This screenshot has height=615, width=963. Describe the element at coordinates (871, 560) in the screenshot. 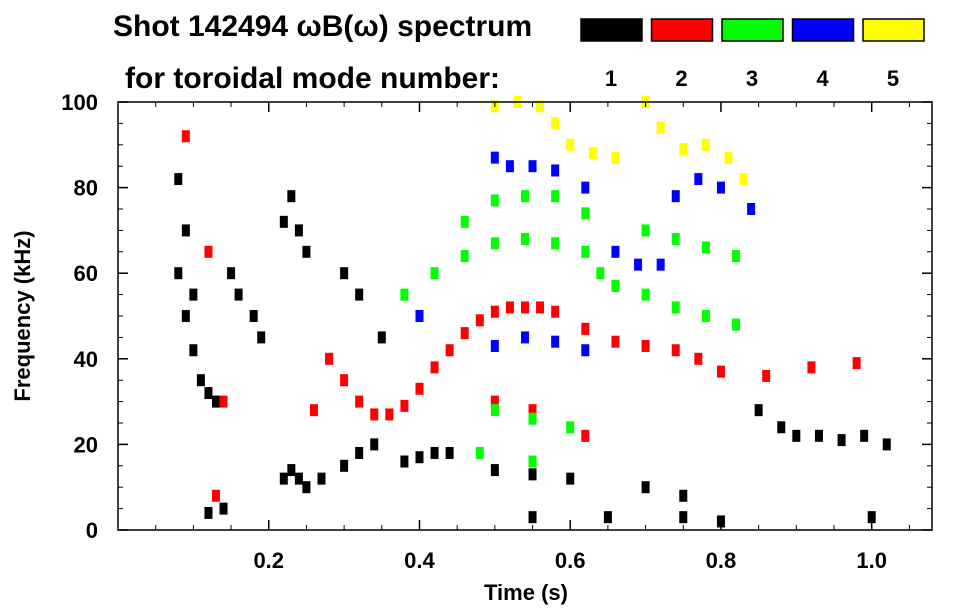

I see `x-tick-label: 1.0` at that location.